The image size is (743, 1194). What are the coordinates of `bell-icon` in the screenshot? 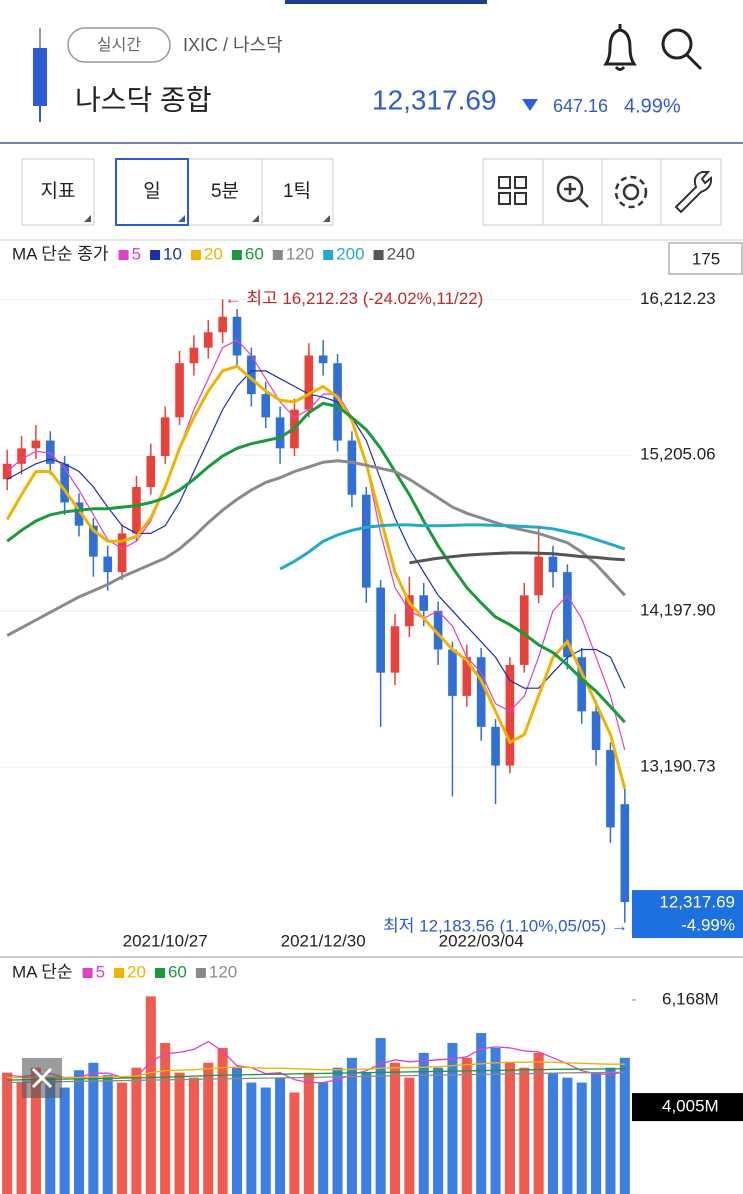 It's located at (620, 47).